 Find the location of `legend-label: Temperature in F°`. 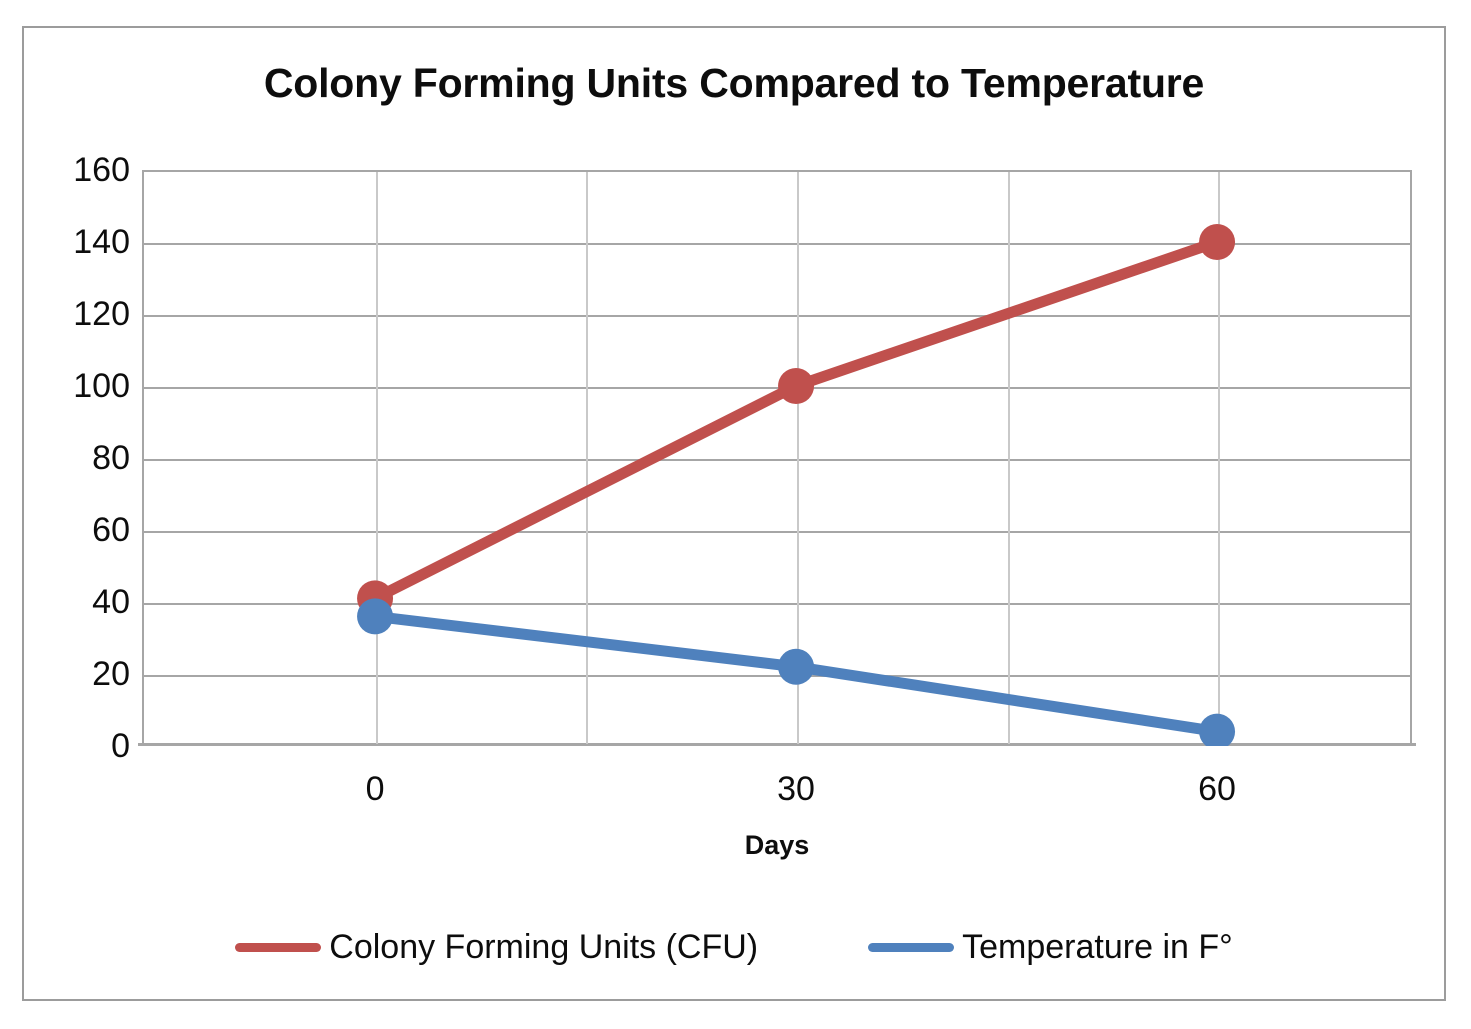

legend-label: Temperature in F° is located at coordinates (1097, 947).